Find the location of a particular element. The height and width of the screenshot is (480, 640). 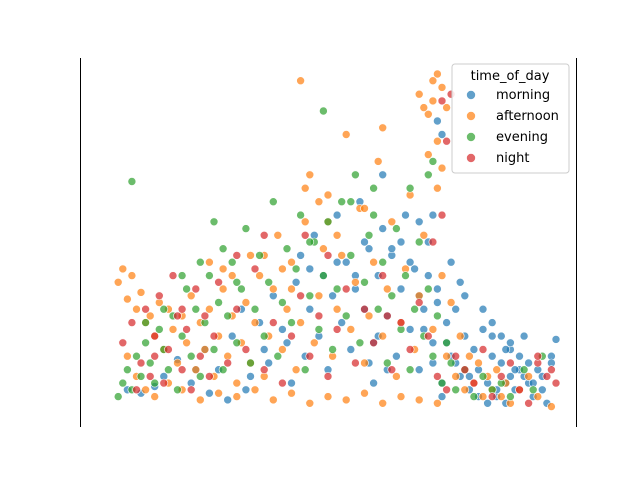

legend-marker-evening is located at coordinates (471, 137).